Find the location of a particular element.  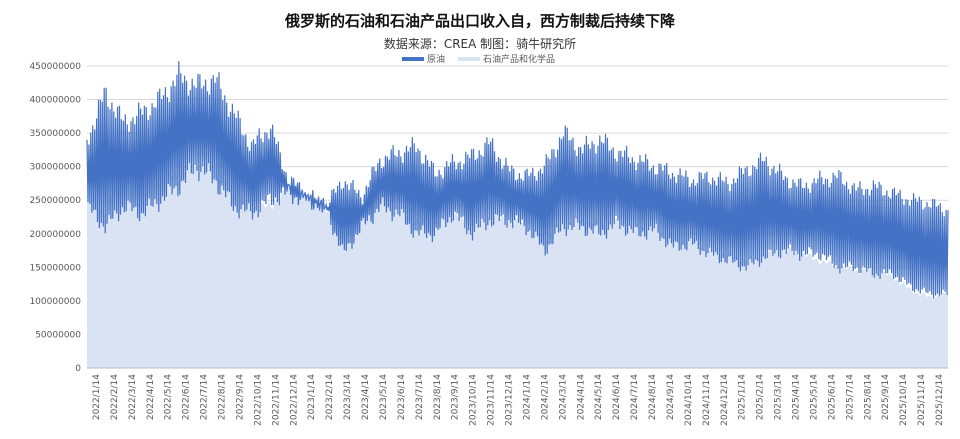

x-tick-label: 2023/1/14 is located at coordinates (312, 397).